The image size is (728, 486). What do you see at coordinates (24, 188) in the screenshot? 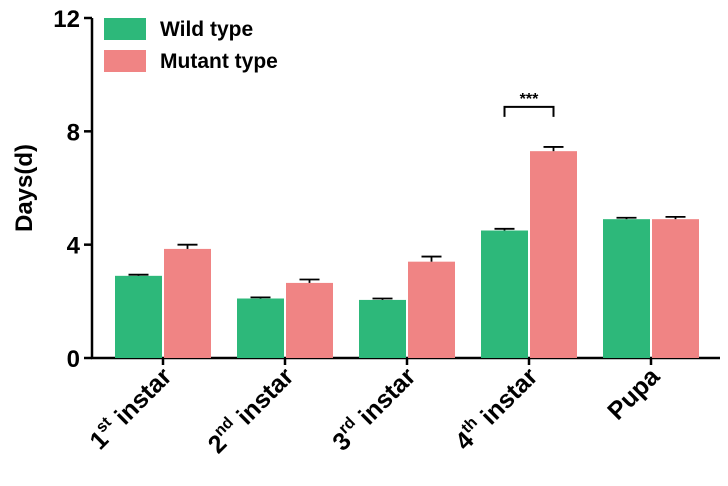
I see `y-axis-title: Days(d)` at bounding box center [24, 188].